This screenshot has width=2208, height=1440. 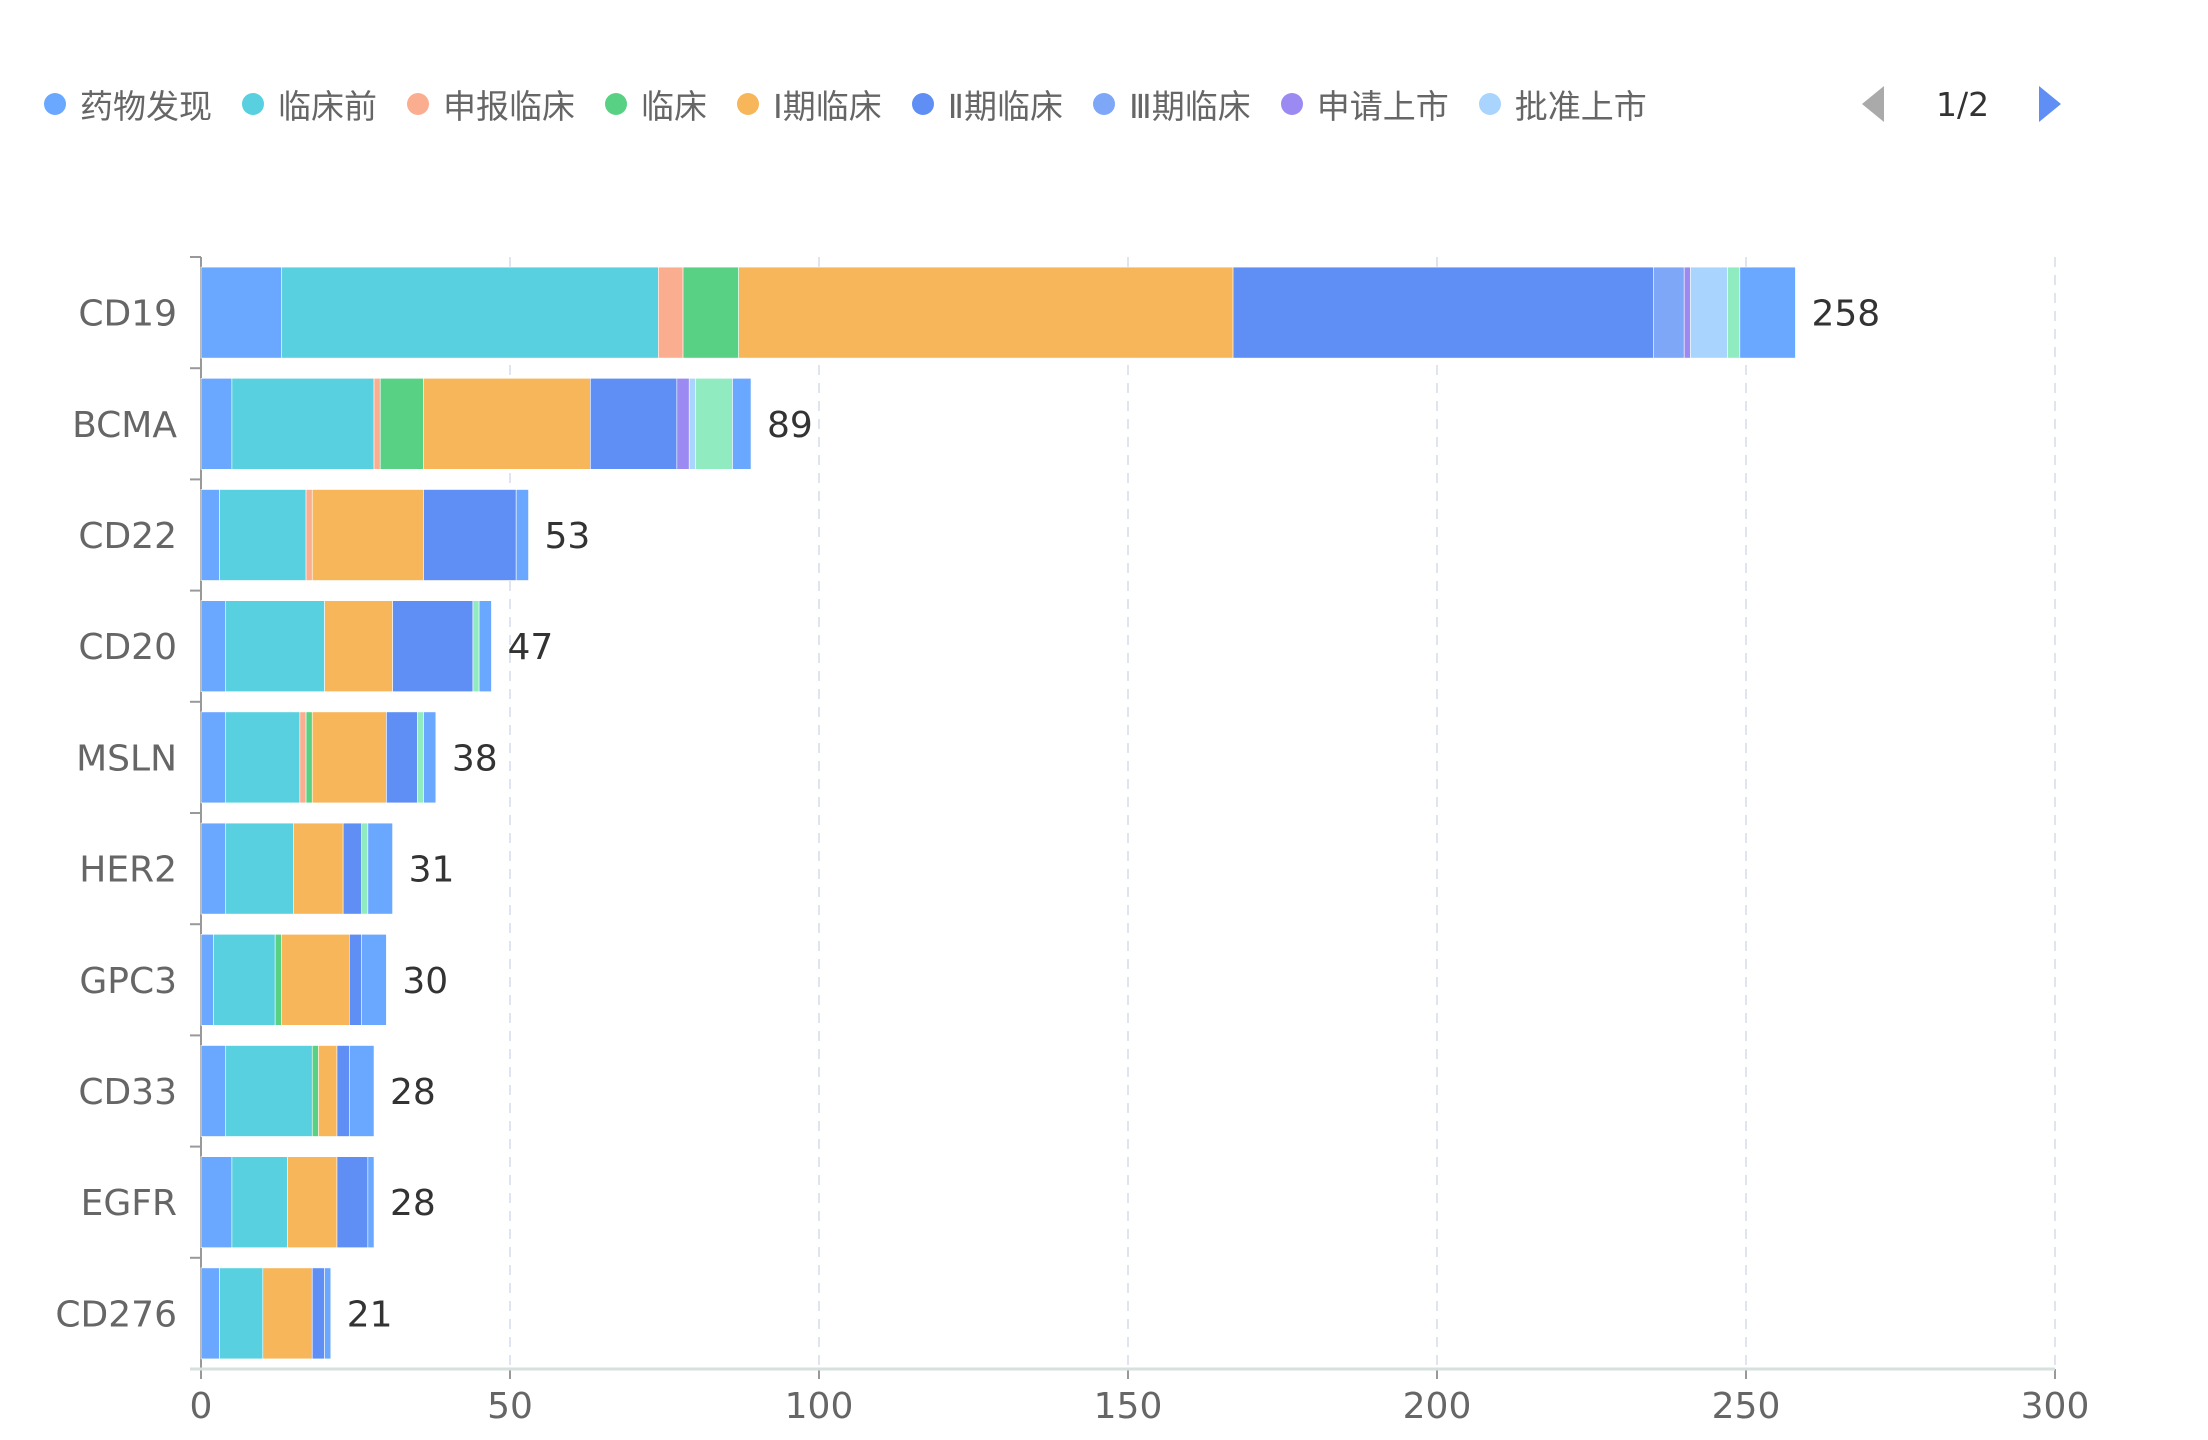 I want to click on y-category-label: BCMA, so click(x=124, y=425).